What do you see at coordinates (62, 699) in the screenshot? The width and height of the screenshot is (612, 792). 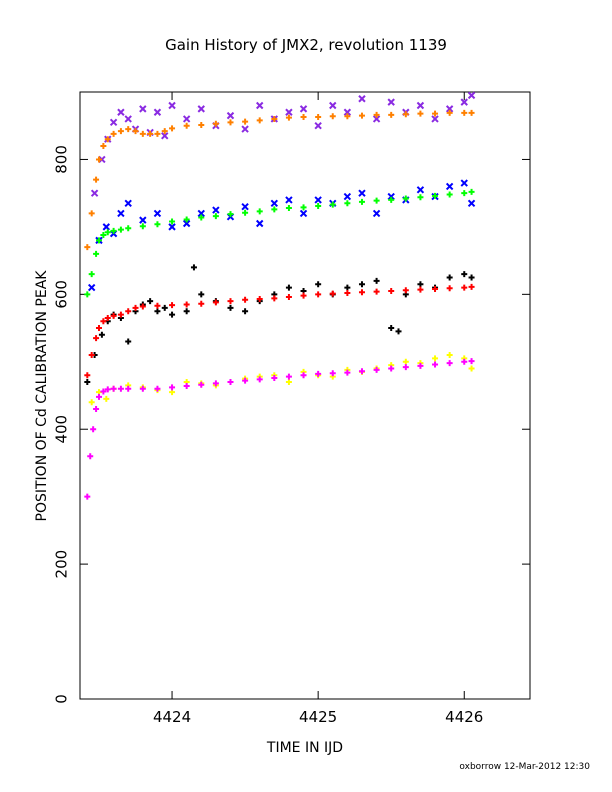 I see `y-tick-label-0: 0` at bounding box center [62, 699].